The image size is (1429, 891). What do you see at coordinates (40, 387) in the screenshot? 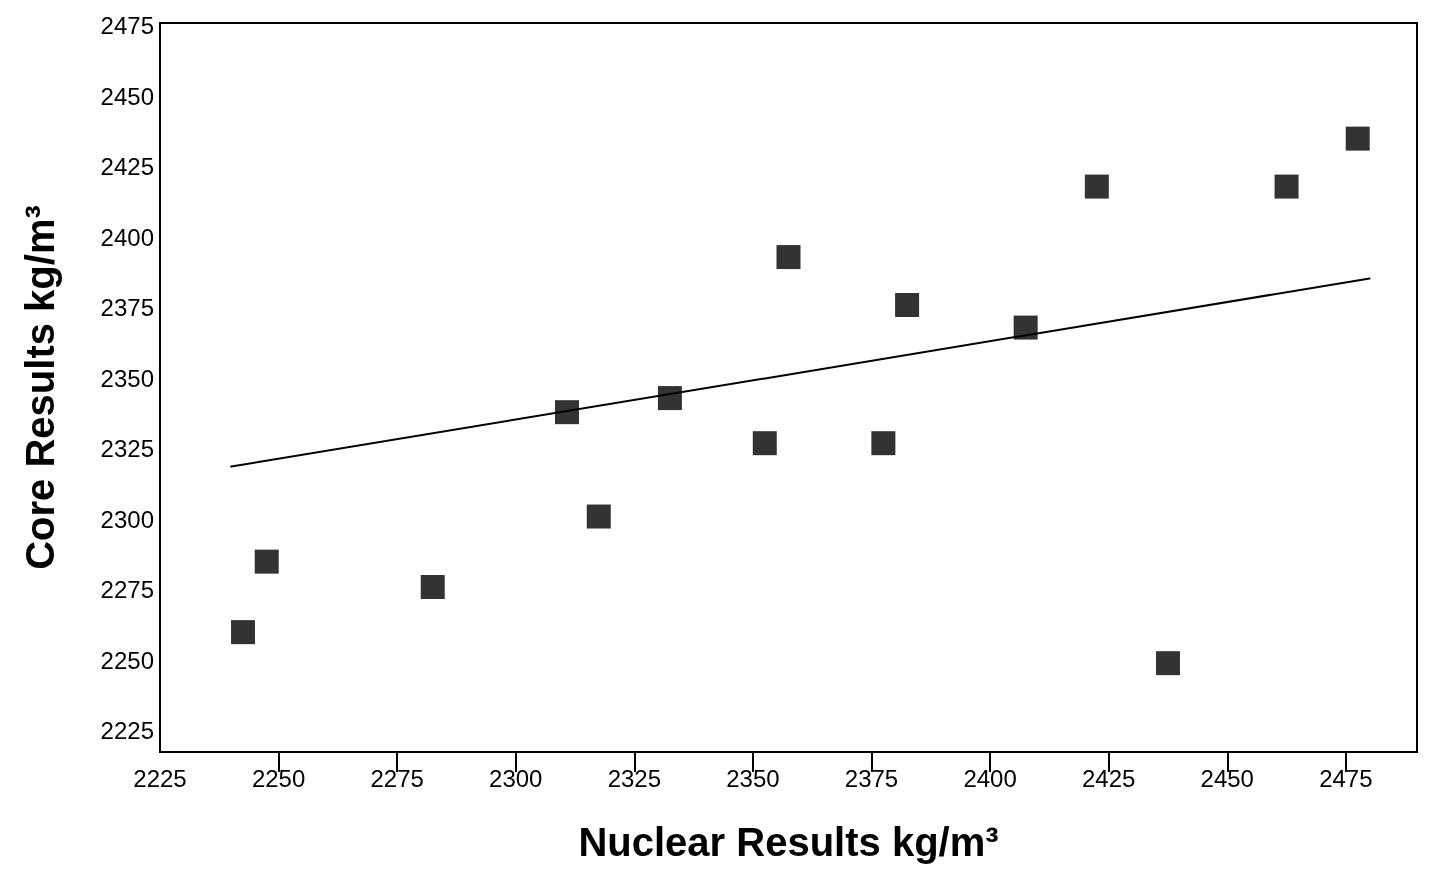
I see `y-axis-title: Core Results kg/m³` at bounding box center [40, 387].